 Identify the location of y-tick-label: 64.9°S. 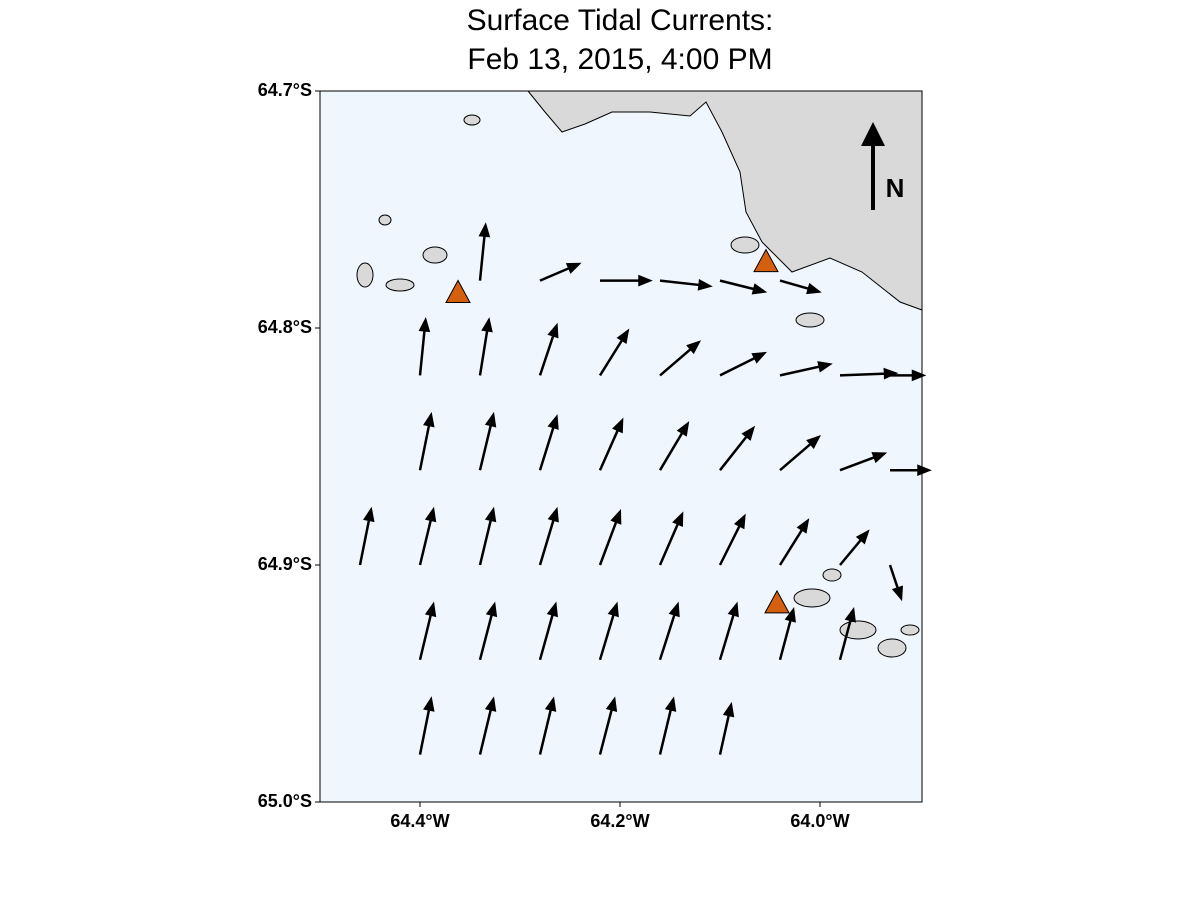
(285, 564).